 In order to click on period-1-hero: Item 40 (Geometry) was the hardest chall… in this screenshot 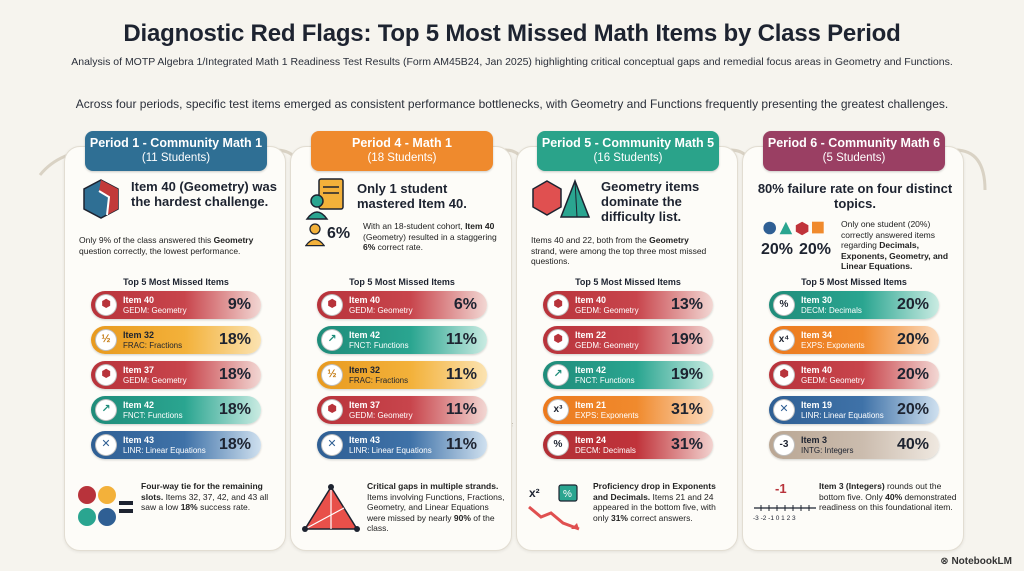, I will do `click(178, 227)`.